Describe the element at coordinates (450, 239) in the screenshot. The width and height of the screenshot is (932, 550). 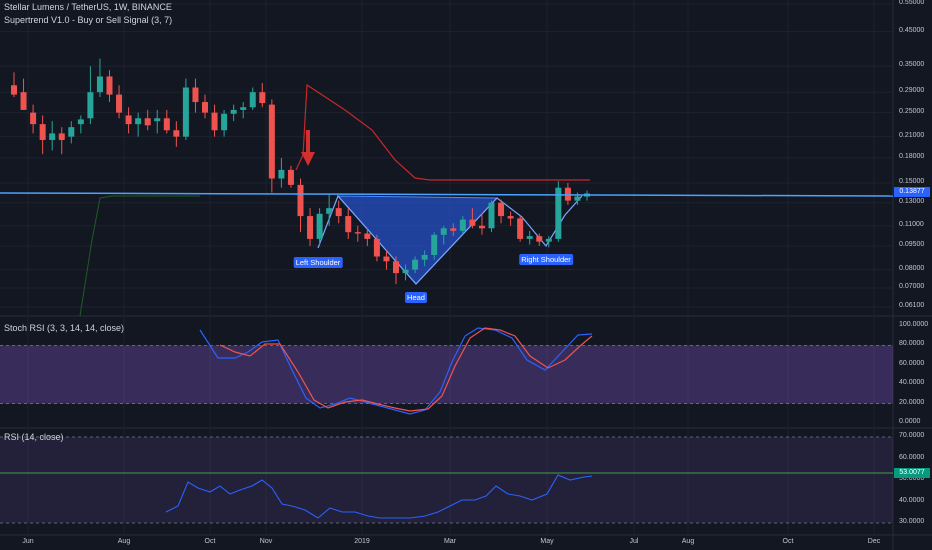
I see `pattern-outline` at that location.